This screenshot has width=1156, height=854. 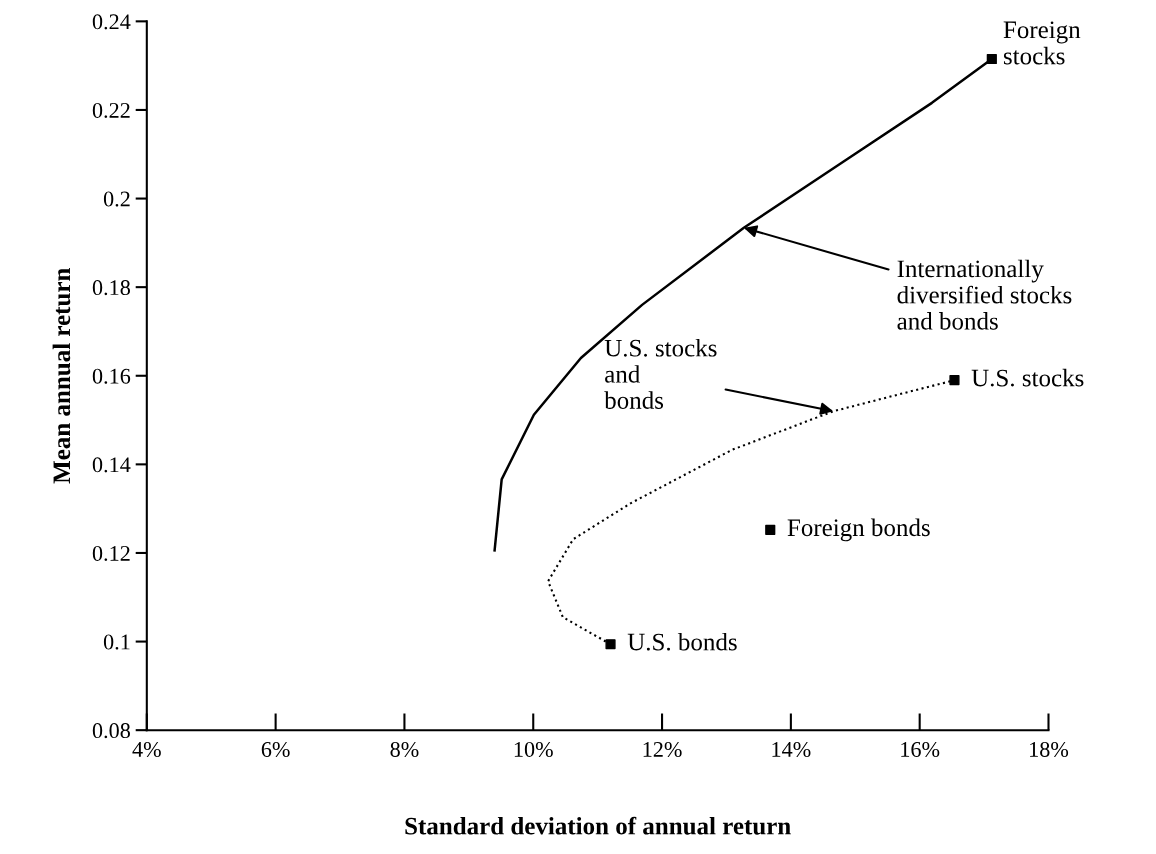 What do you see at coordinates (111, 465) in the screenshot?
I see `y-tick-label: 0.14` at bounding box center [111, 465].